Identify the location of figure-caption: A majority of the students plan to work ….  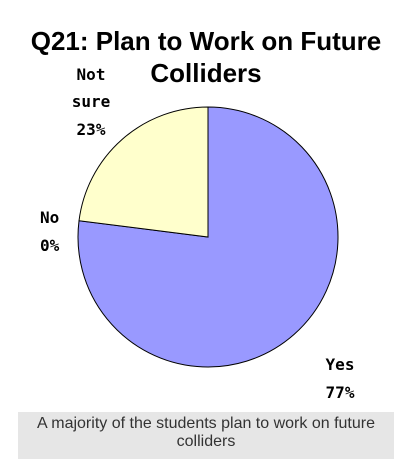
(206, 435).